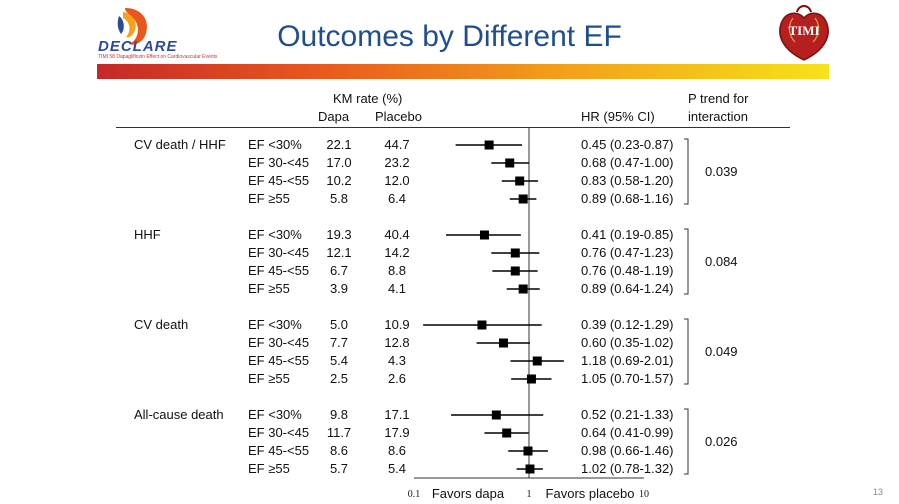  I want to click on dapa-km-rate: 22.1, so click(339, 144).